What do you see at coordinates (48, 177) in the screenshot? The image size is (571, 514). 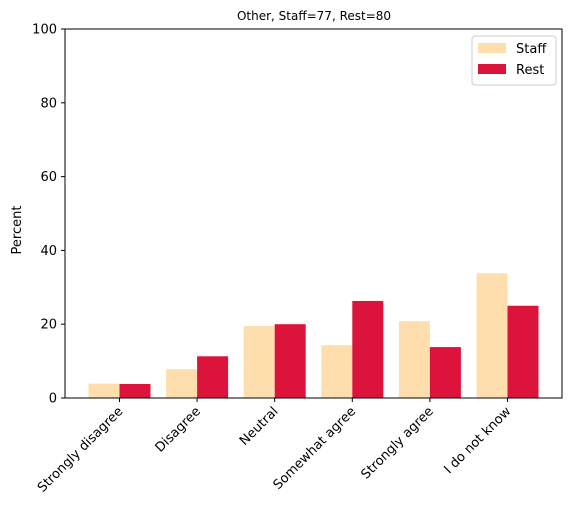 I see `y-tick-label: 60` at bounding box center [48, 177].